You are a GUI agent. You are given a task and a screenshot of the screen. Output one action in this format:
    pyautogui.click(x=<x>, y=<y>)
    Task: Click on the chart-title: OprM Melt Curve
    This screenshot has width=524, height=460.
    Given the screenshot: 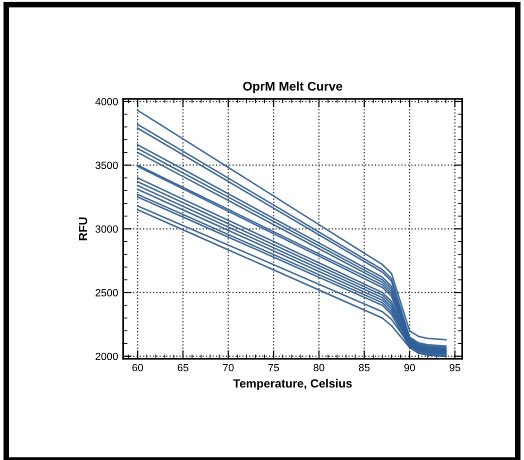 What is the action you would take?
    pyautogui.click(x=292, y=88)
    